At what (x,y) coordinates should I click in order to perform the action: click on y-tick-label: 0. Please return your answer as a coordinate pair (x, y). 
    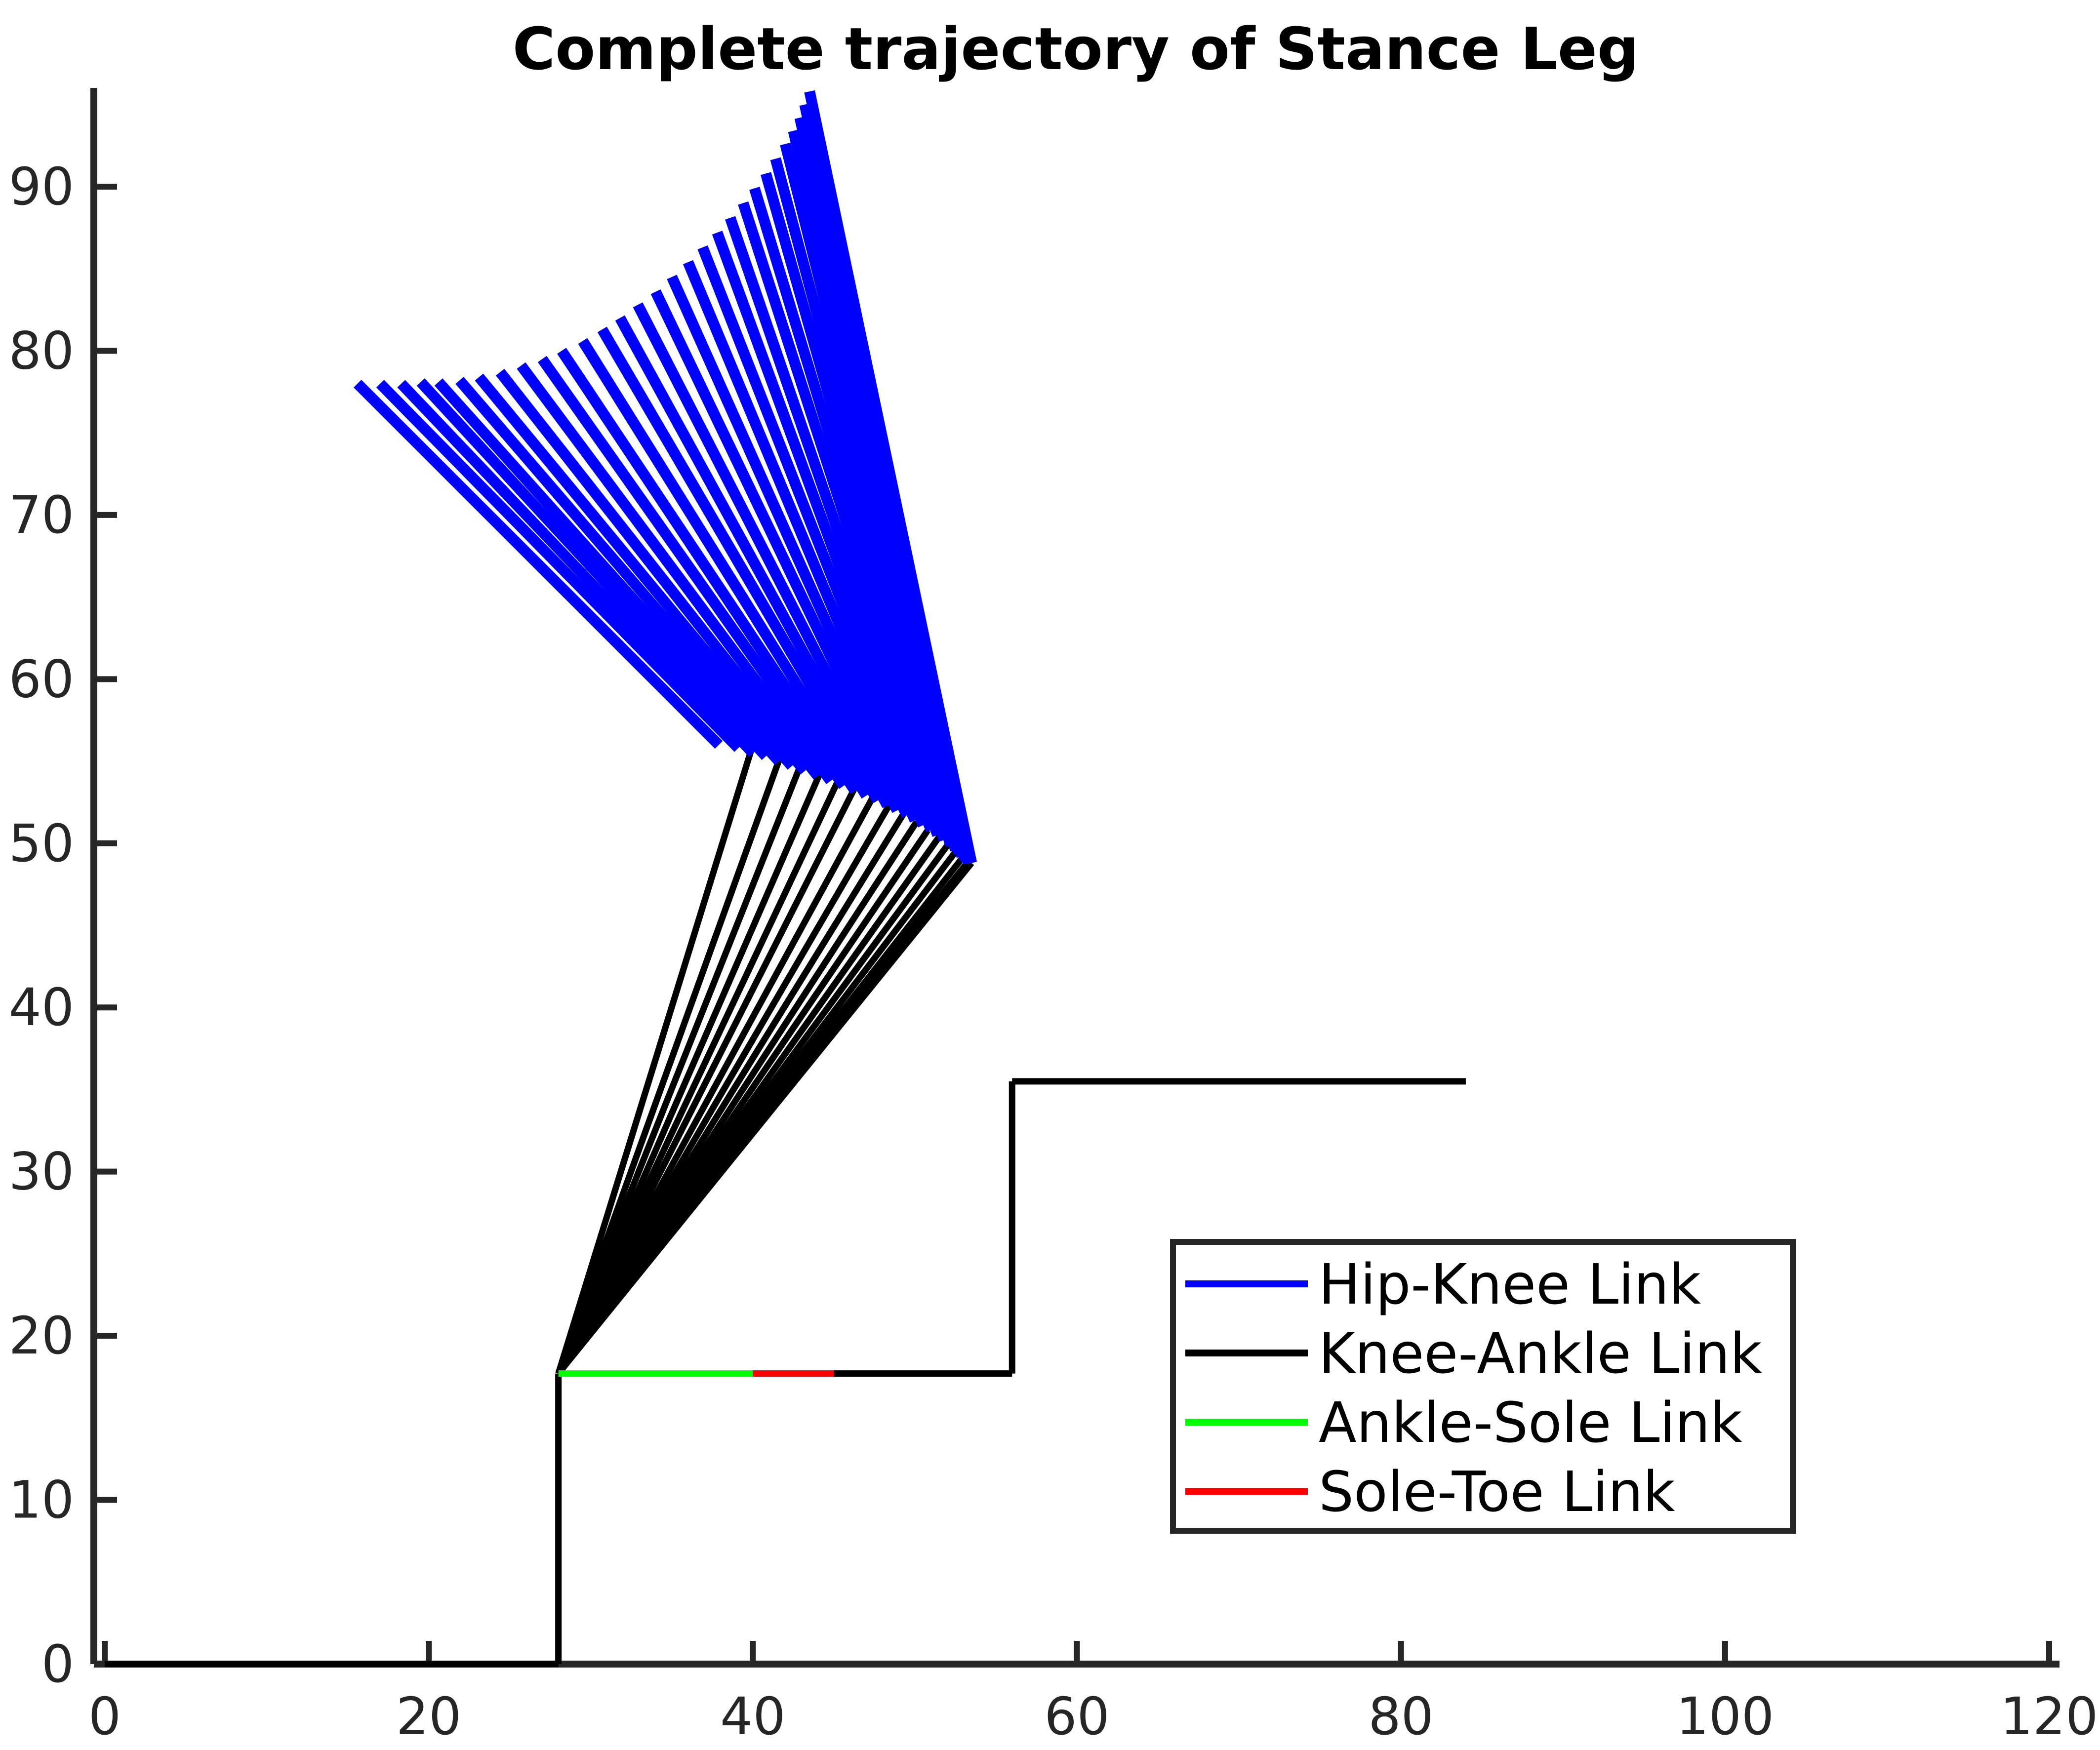
    Looking at the image, I should click on (57, 1664).